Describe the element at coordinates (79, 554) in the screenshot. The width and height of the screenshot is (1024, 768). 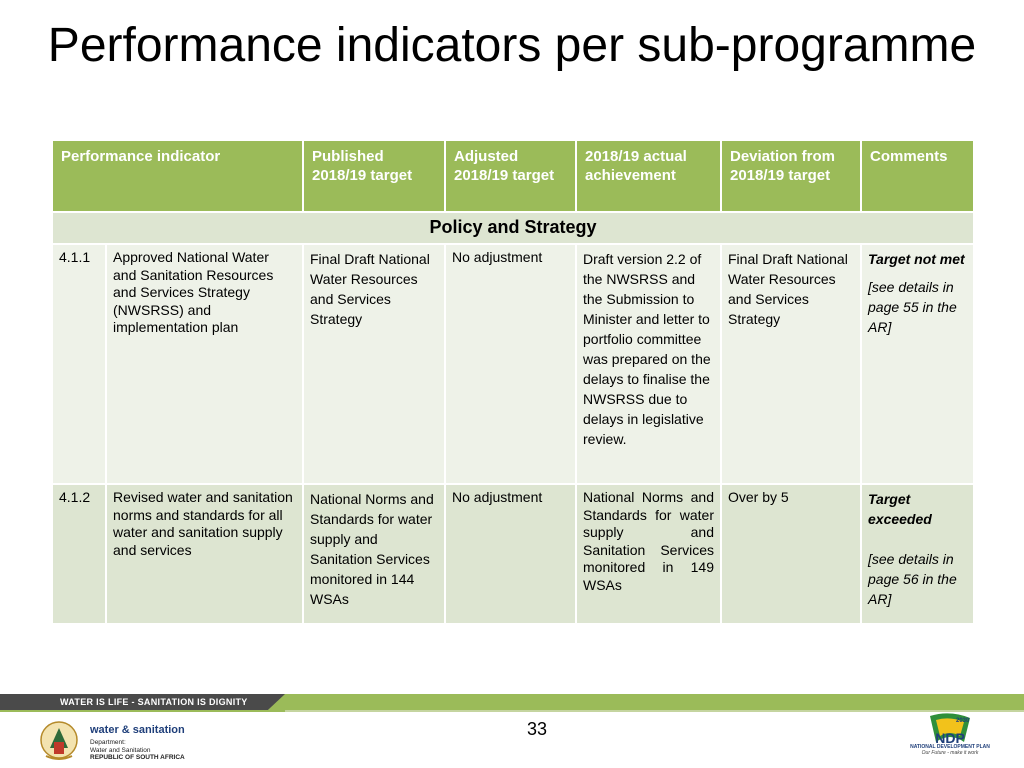
I see `indicator-id: 4.1.2` at that location.